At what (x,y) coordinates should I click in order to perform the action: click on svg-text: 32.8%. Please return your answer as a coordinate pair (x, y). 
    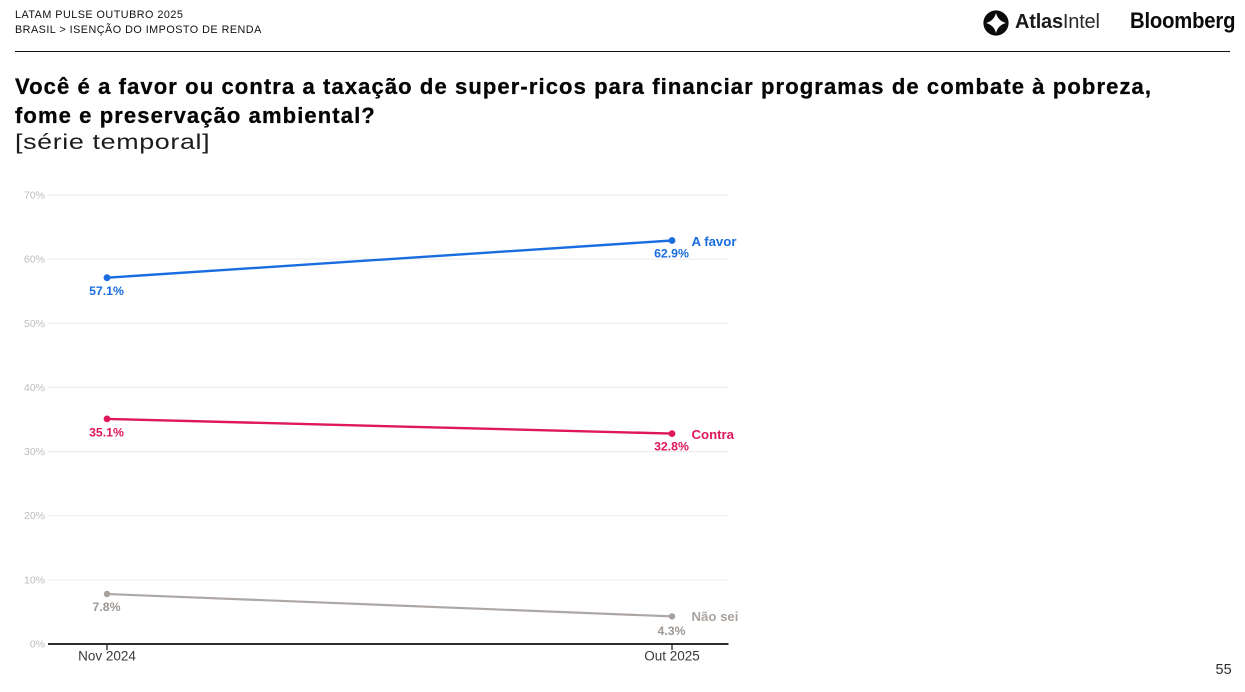
    Looking at the image, I should click on (671, 447).